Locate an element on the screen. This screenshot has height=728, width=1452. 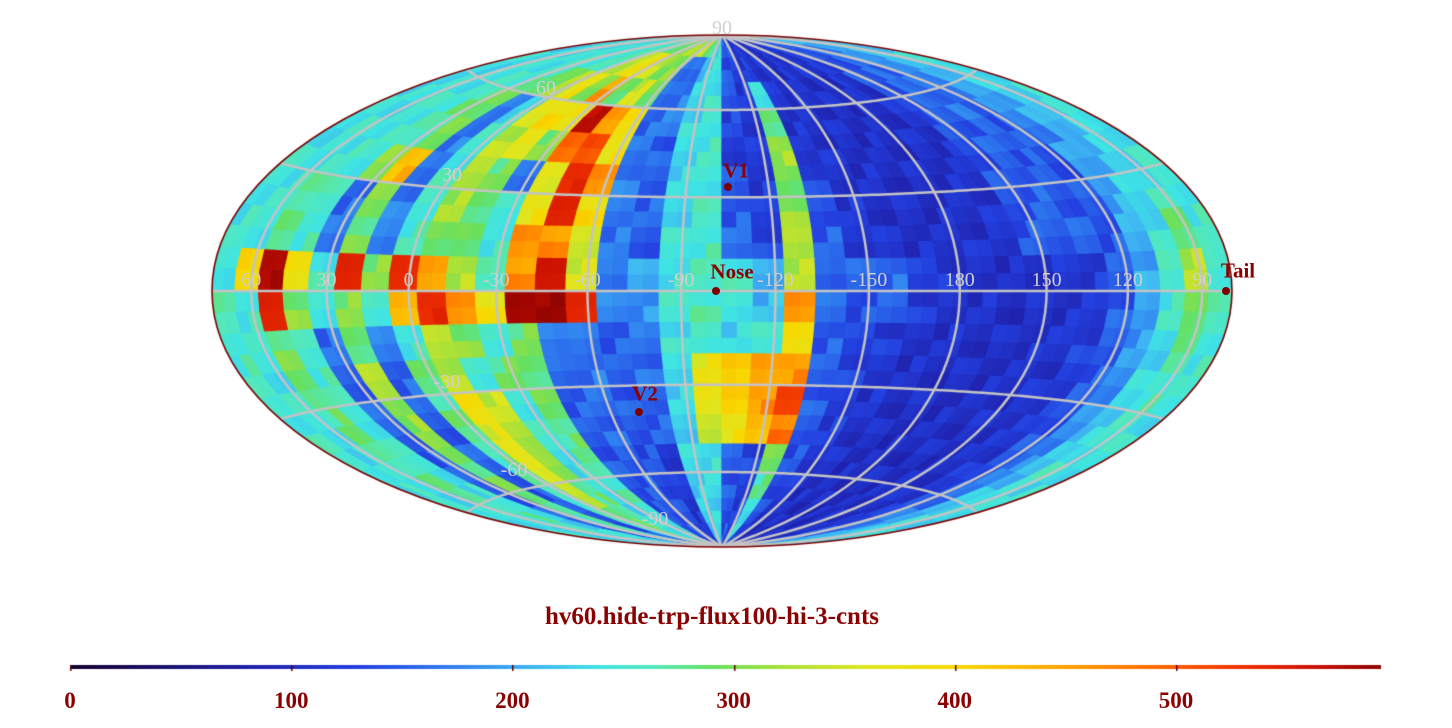
landmark-label-nose: Nose is located at coordinates (732, 271).